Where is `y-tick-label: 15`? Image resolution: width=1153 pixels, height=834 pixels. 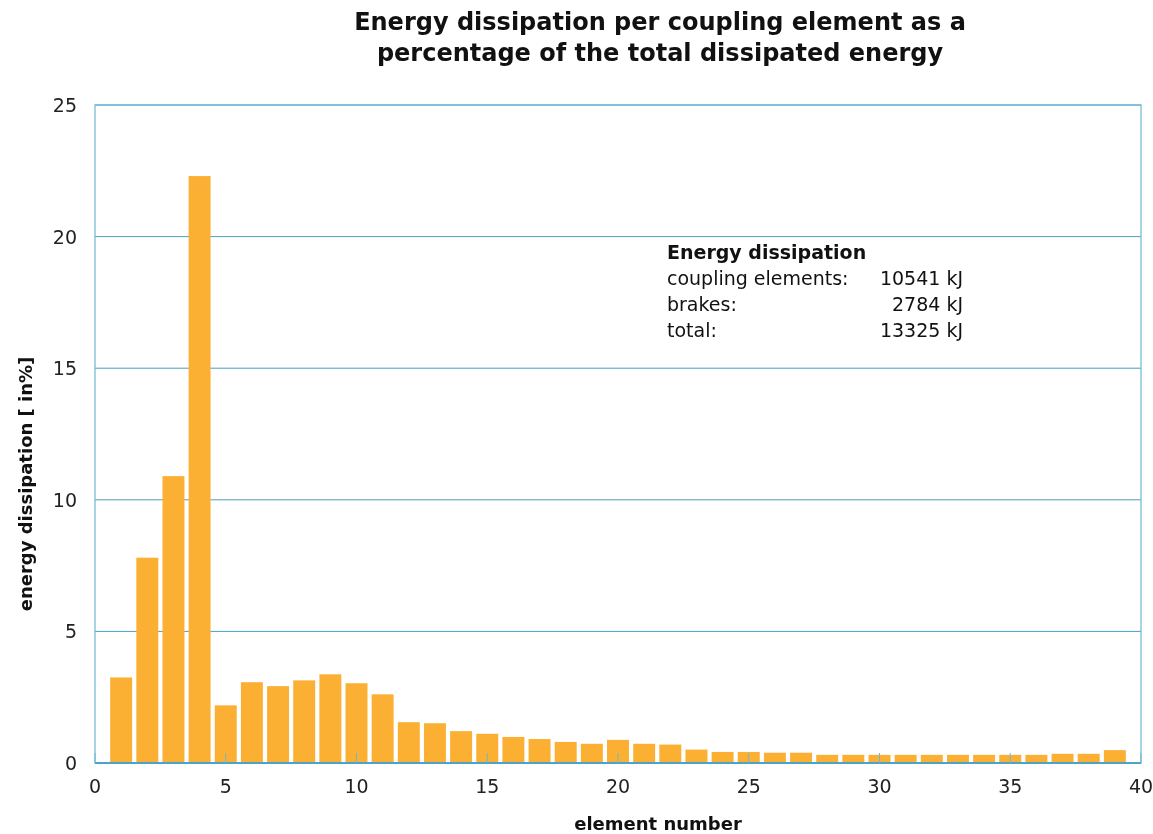
y-tick-label: 15 is located at coordinates (64, 368).